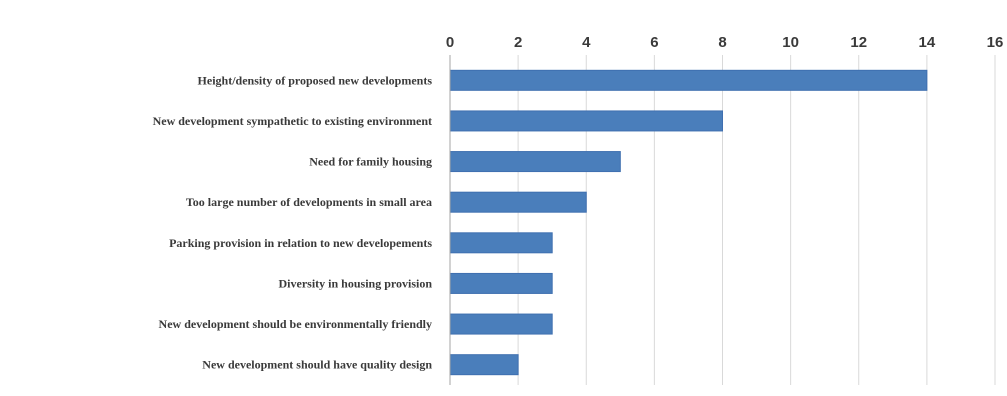  What do you see at coordinates (370, 162) in the screenshot?
I see `category-label: Need for family housing` at bounding box center [370, 162].